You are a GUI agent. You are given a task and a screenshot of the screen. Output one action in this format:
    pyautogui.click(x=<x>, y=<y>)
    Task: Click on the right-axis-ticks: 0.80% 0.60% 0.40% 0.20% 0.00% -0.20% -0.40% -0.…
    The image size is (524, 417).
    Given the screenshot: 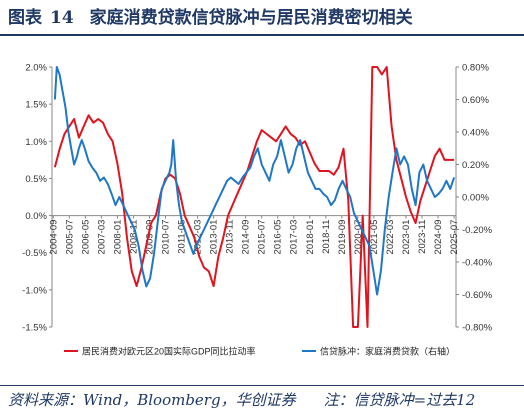 What is the action you would take?
    pyautogui.click(x=474, y=198)
    